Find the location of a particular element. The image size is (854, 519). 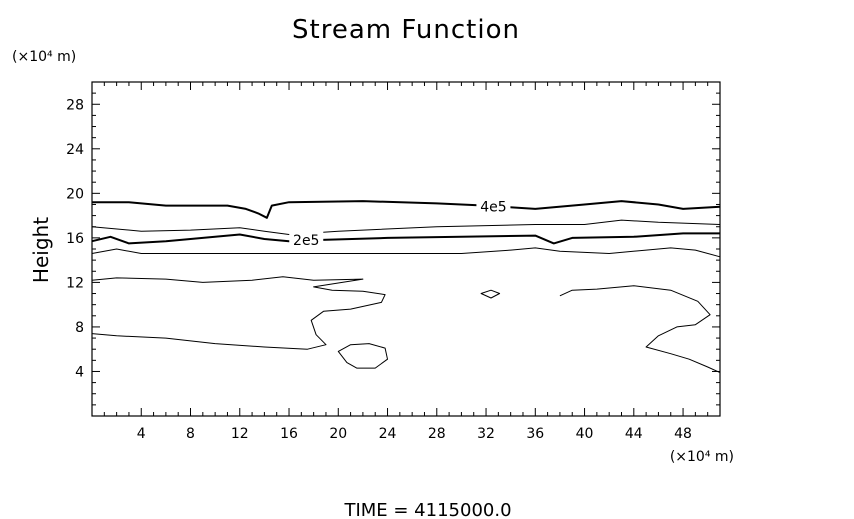

x-tick-label: 36 is located at coordinates (535, 434).